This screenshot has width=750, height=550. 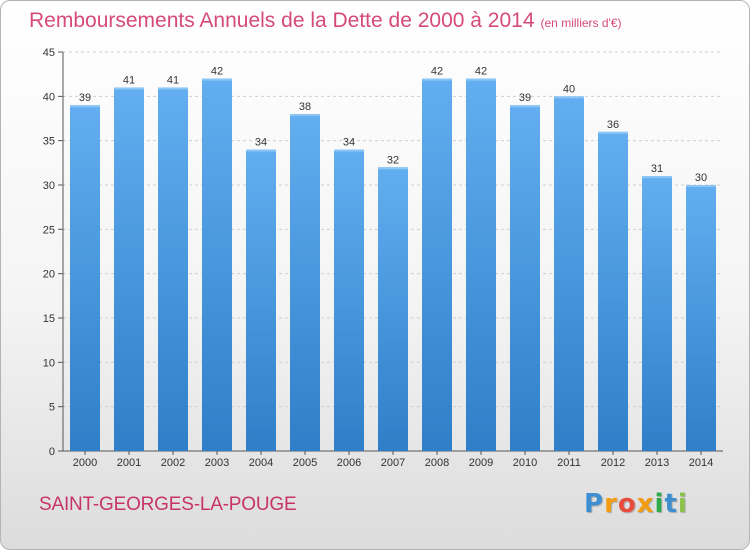 What do you see at coordinates (569, 463) in the screenshot?
I see `x-tick-label-2011: 2011` at bounding box center [569, 463].